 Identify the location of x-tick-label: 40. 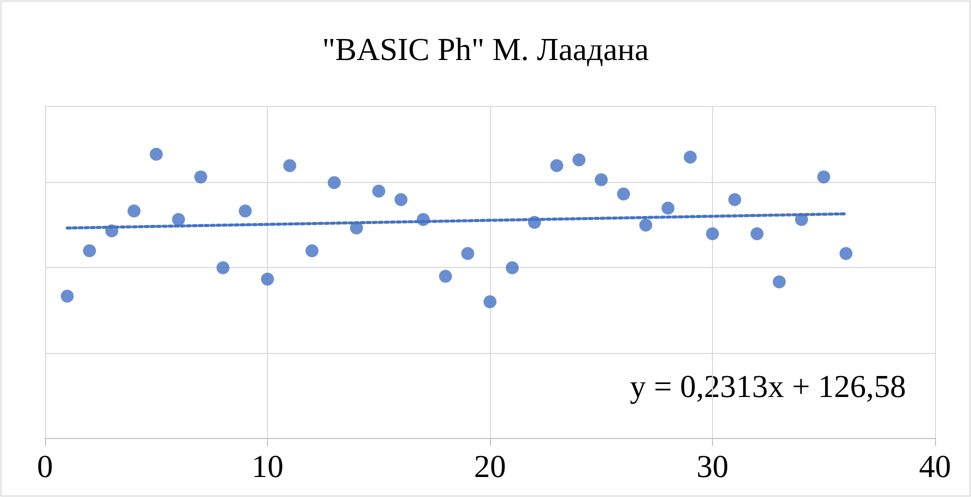
(935, 466).